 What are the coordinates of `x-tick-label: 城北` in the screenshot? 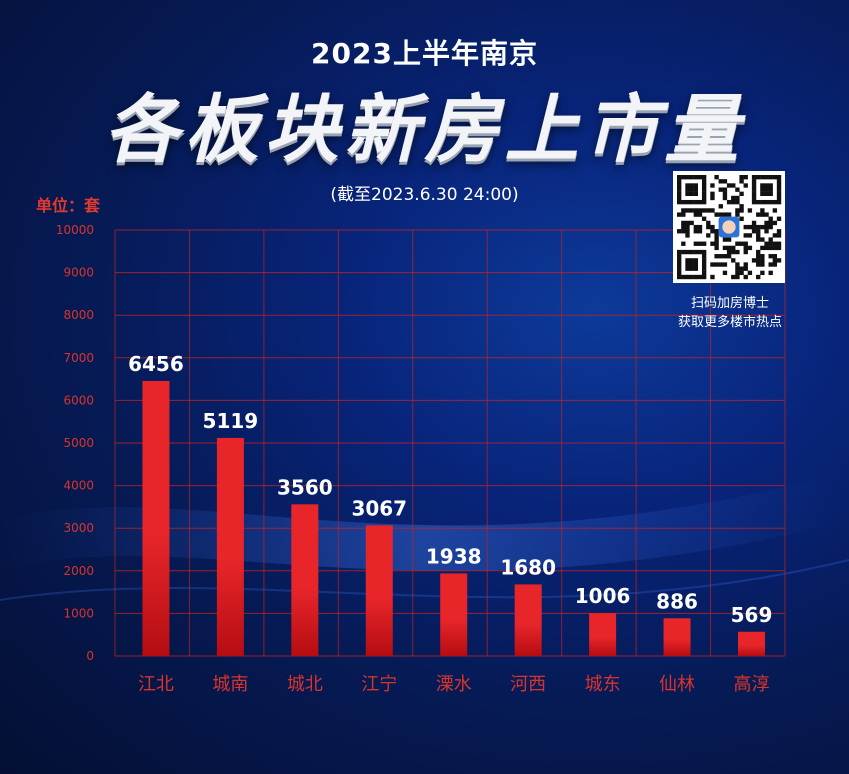 It's located at (305, 684).